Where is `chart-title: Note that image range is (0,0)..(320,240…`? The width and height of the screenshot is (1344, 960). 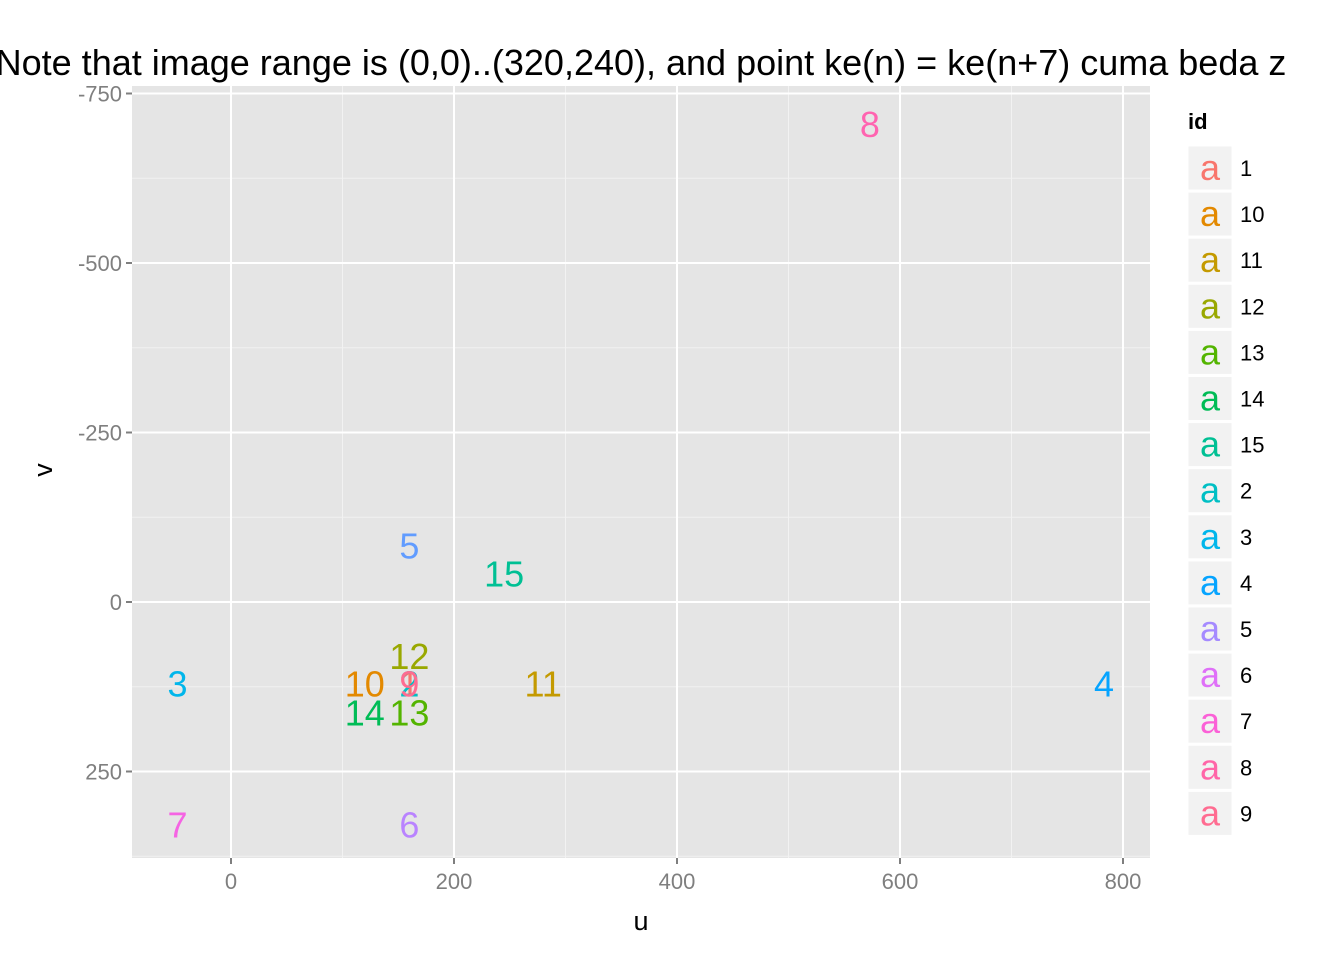 chart-title: Note that image range is (0,0)..(320,240… is located at coordinates (643, 62).